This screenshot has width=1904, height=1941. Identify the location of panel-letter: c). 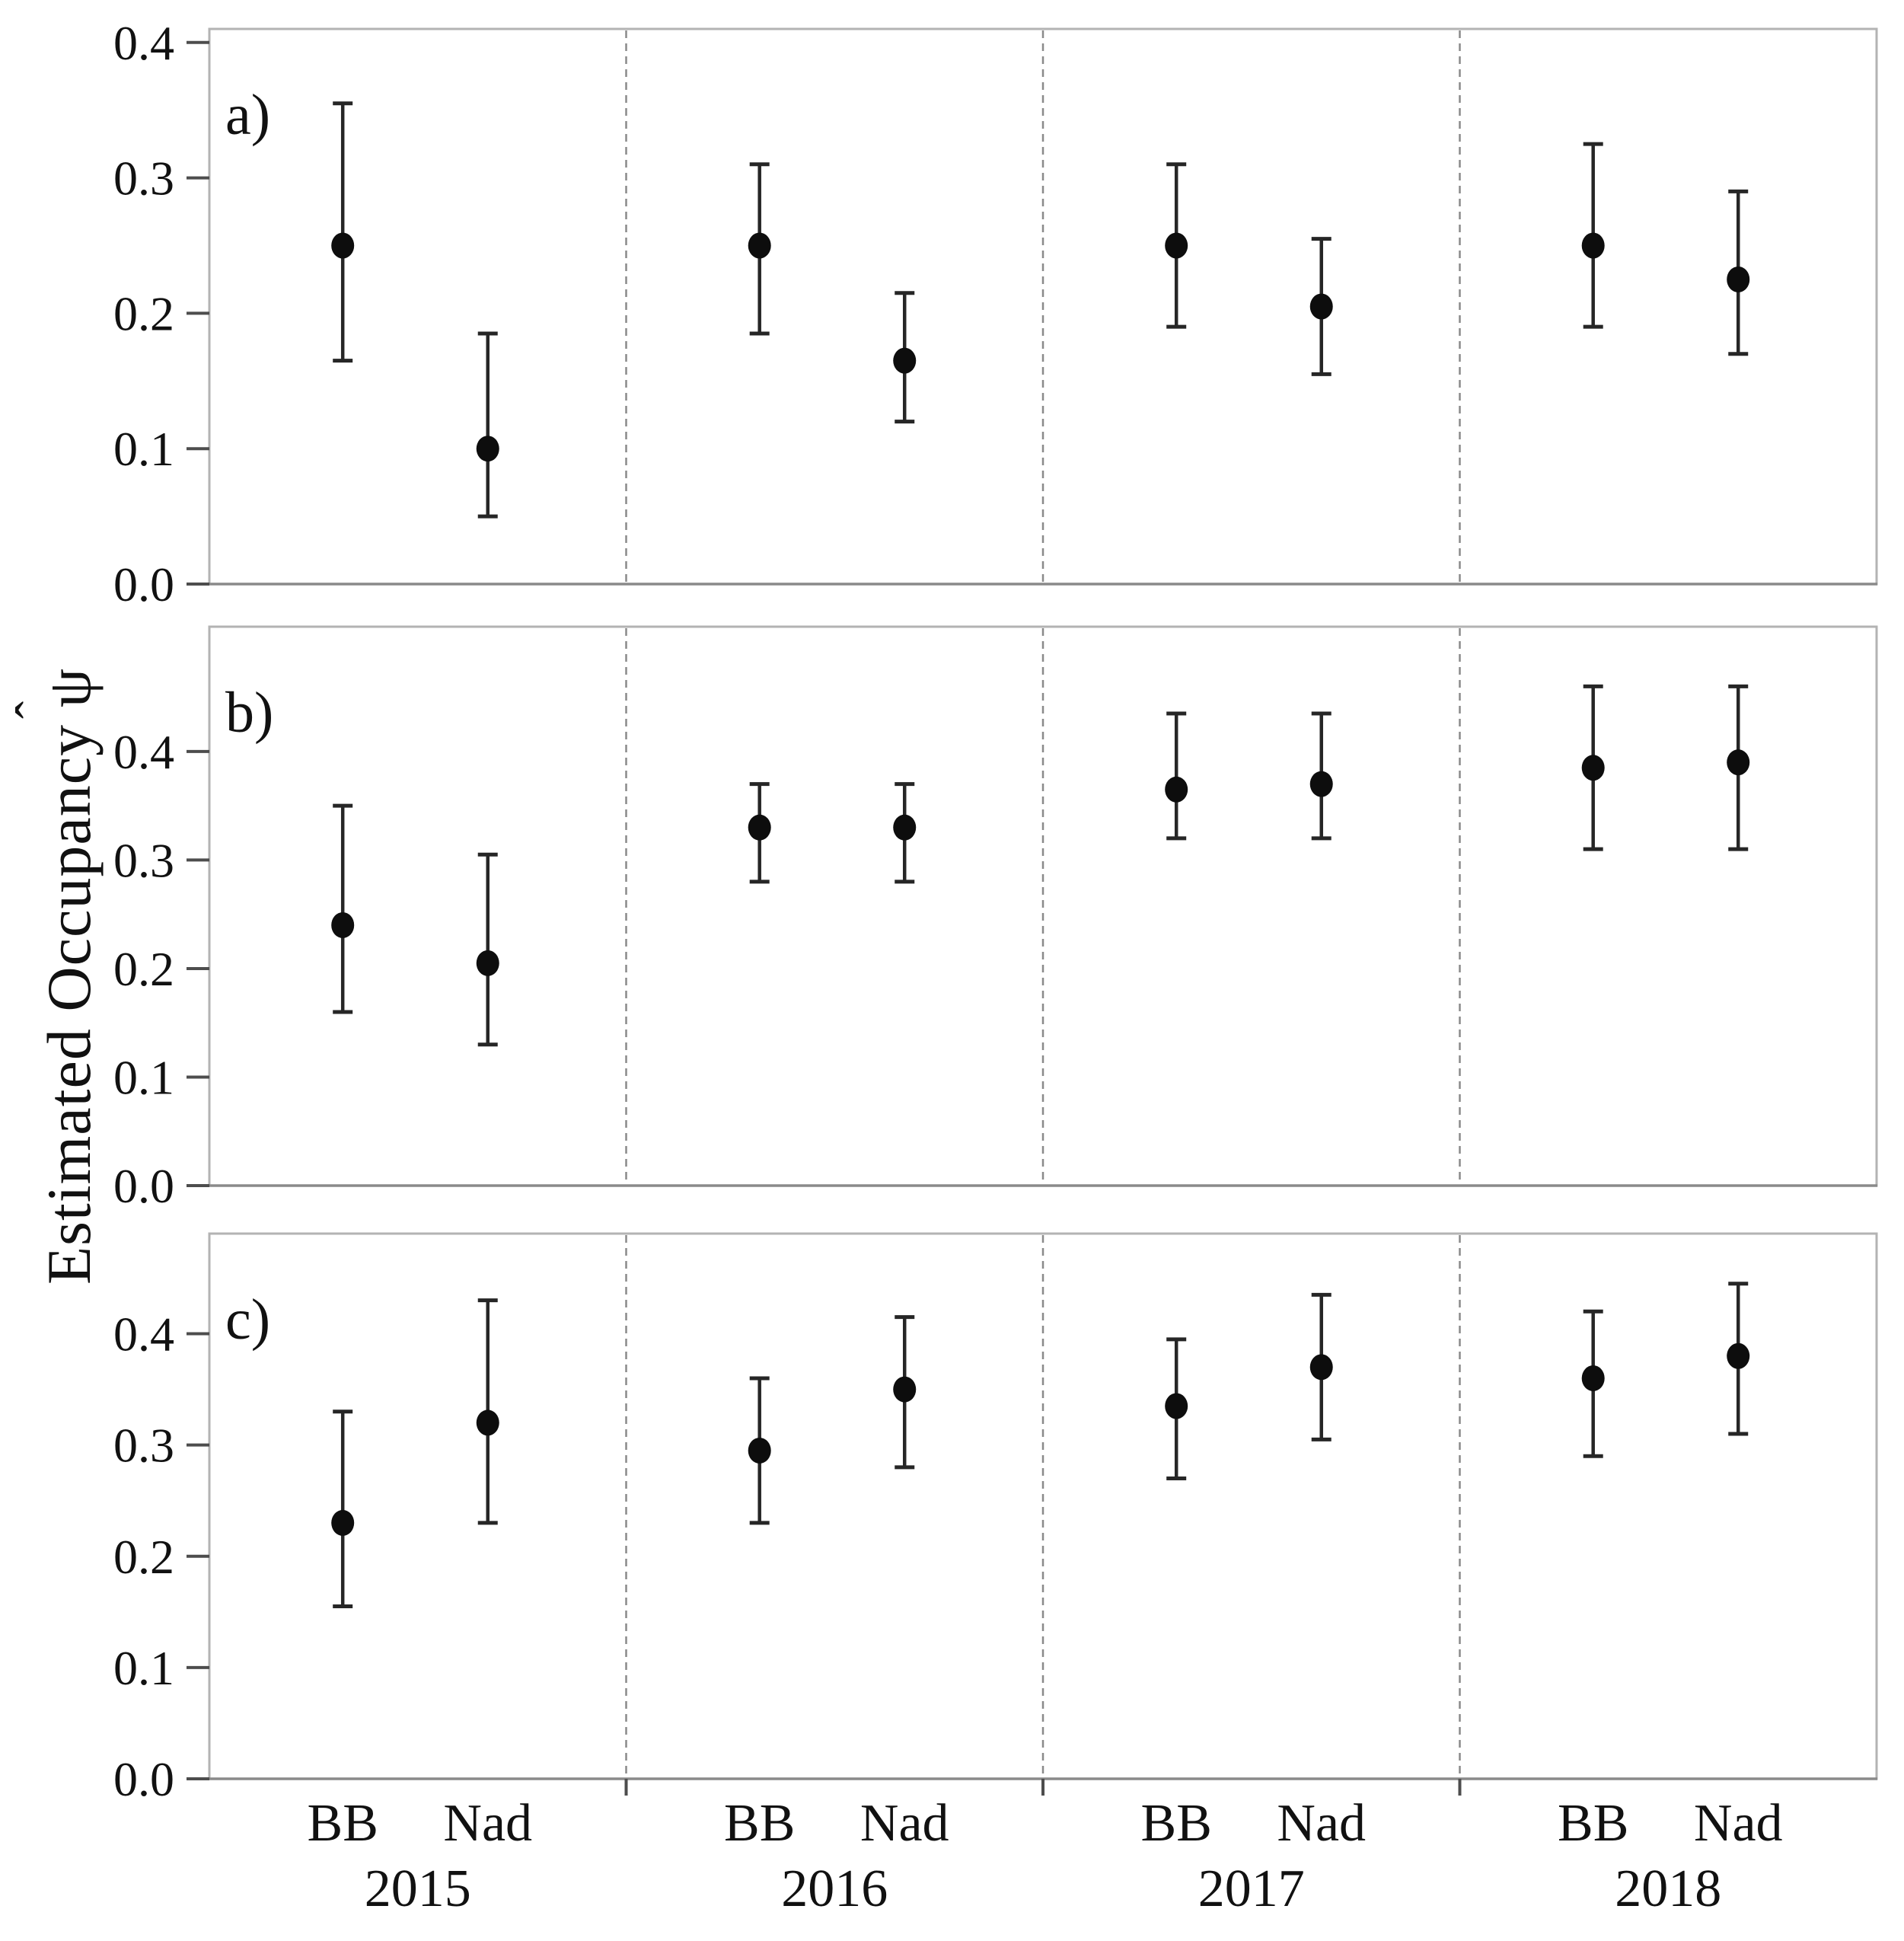
(248, 1320).